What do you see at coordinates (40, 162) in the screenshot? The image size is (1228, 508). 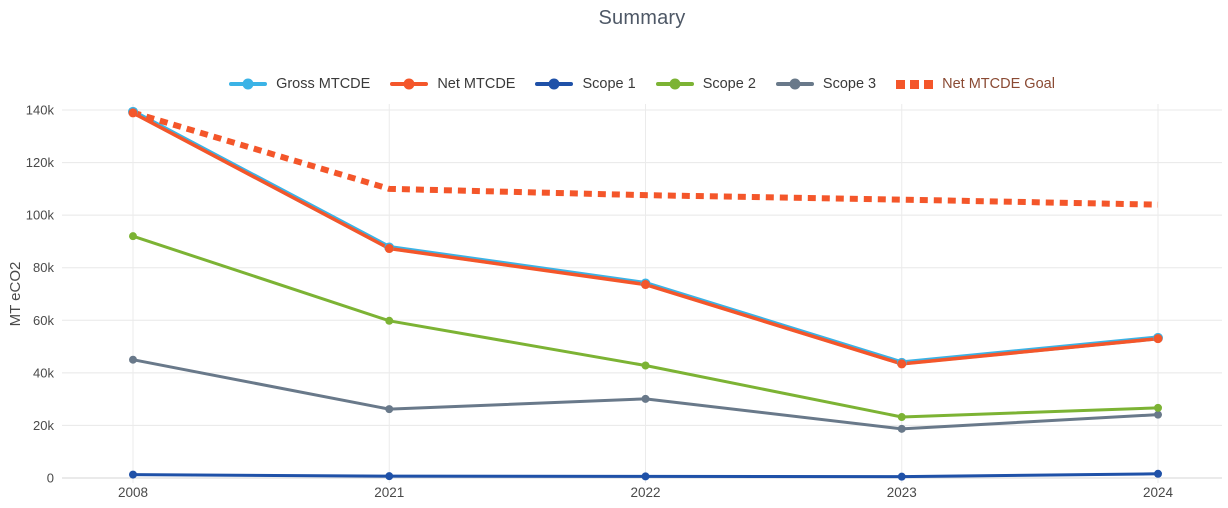 I see `y-tick-label: 120k` at bounding box center [40, 162].